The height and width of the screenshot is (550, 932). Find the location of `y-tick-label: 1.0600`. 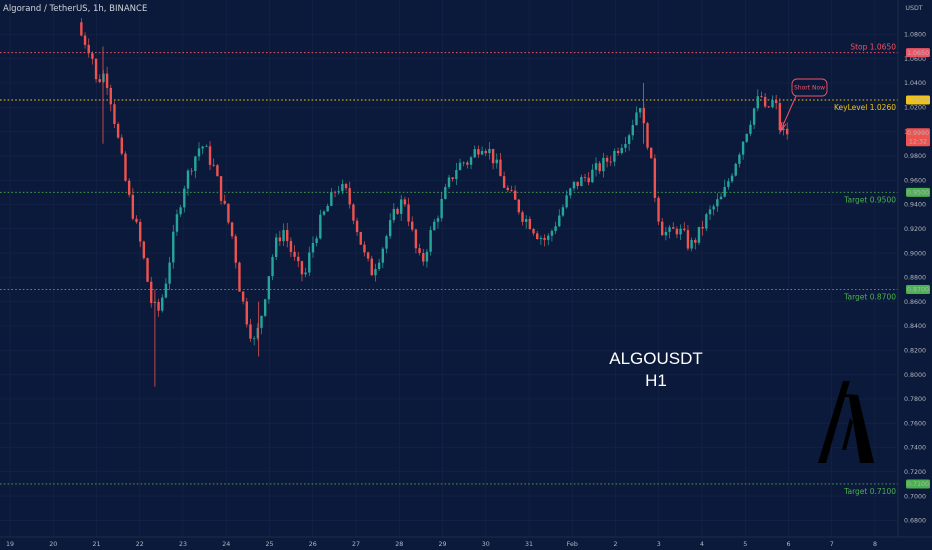

y-tick-label: 1.0600 is located at coordinates (915, 59).